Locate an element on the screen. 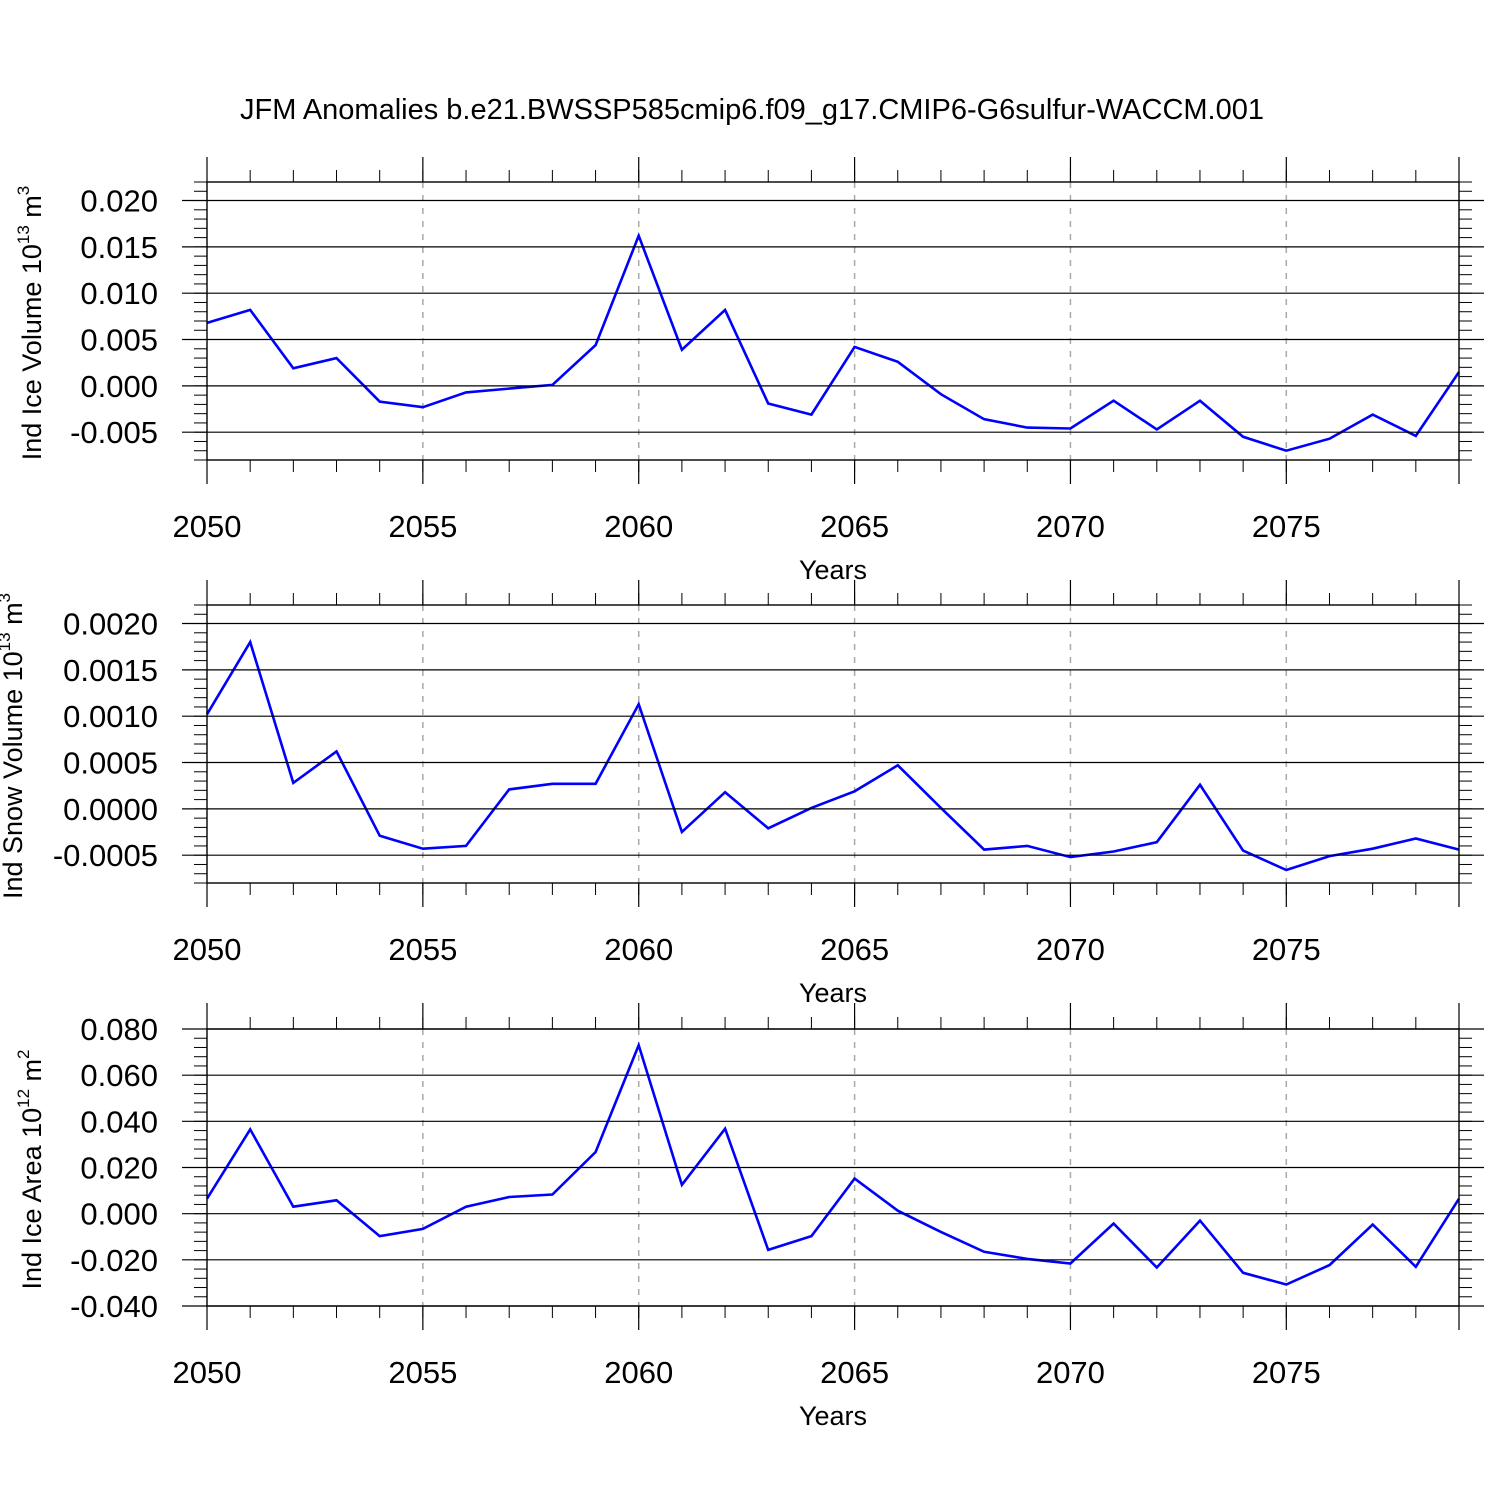  y-tick-label: 0.0005 is located at coordinates (110, 763).